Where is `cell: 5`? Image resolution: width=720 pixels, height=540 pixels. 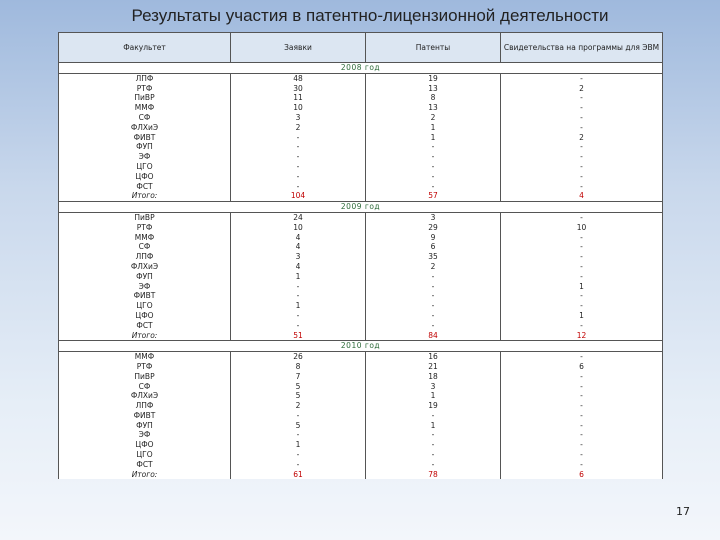 cell: 5 is located at coordinates (298, 386).